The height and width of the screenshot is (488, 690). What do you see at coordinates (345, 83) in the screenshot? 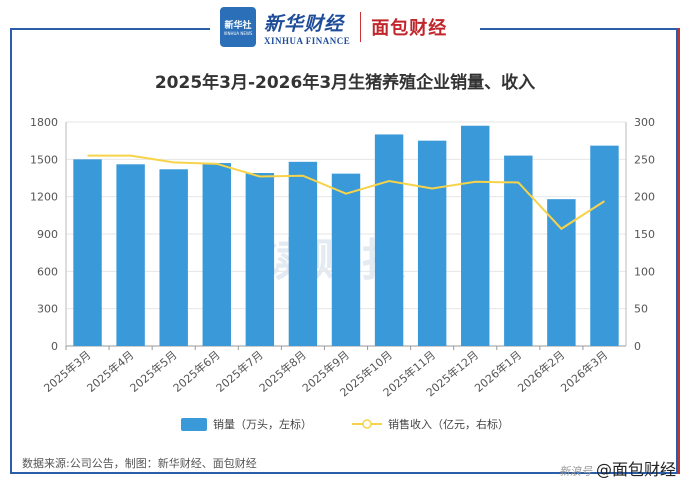
I see `chart-title: 2025年3月-2026年3月生猪养殖企业销量、收入` at bounding box center [345, 83].